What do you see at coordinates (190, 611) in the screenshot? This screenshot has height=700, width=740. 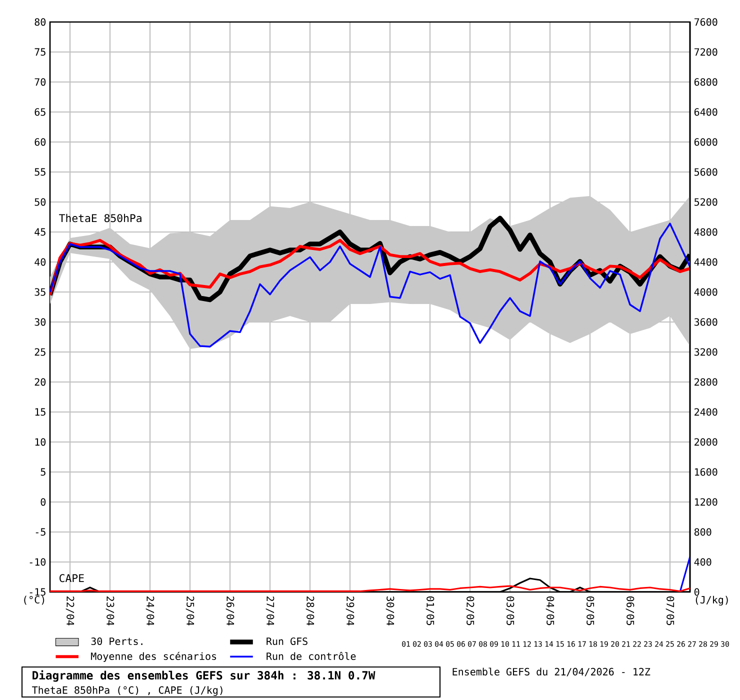 I see `x-tick-label: 25/04` at bounding box center [190, 611].